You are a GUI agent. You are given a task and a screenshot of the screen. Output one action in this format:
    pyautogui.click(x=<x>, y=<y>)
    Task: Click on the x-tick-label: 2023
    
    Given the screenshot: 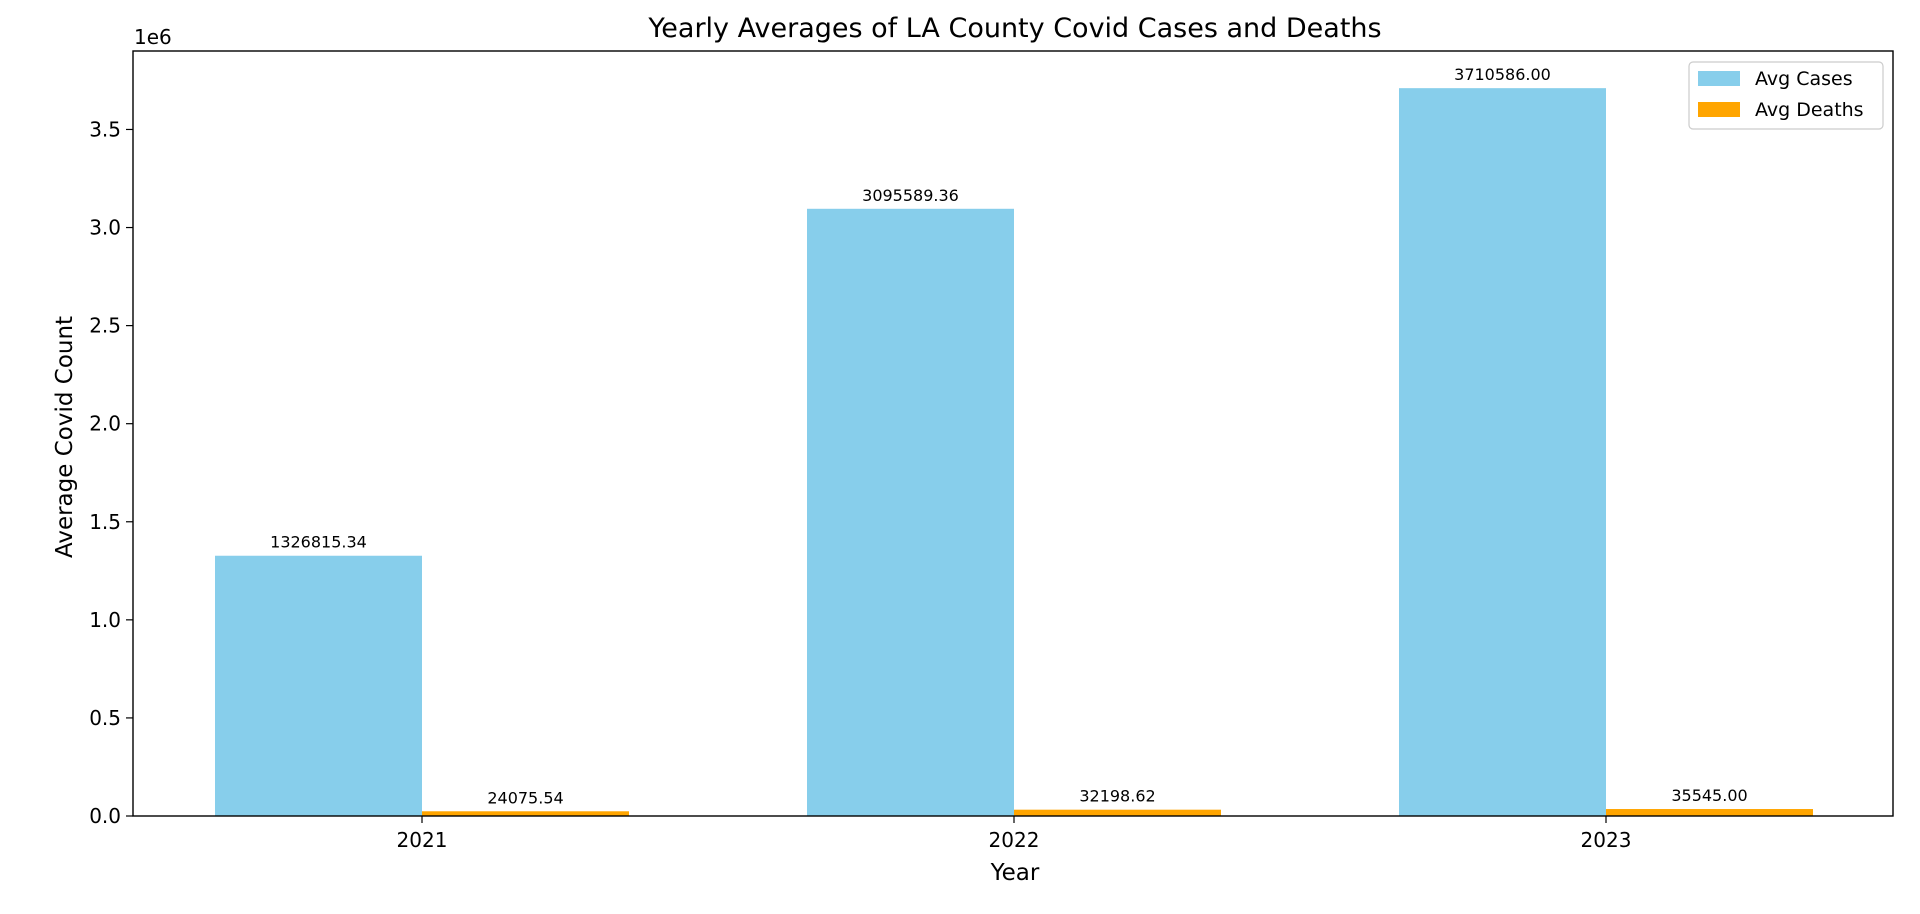 What is the action you would take?
    pyautogui.click(x=1606, y=840)
    